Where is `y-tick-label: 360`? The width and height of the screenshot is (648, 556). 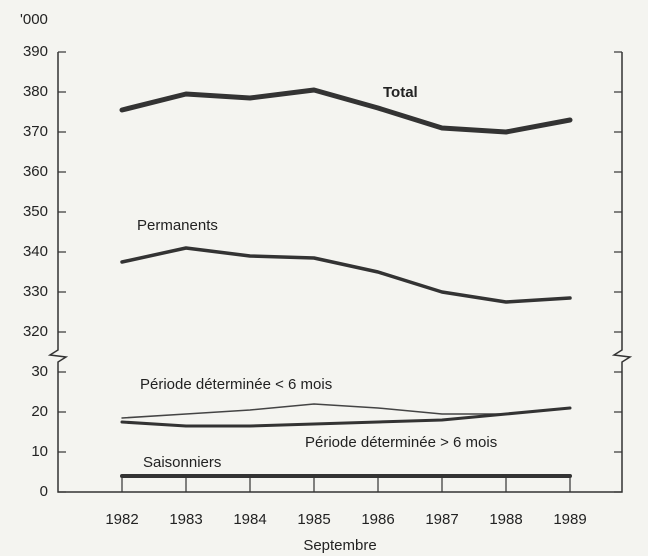
y-tick-label: 360 is located at coordinates (35, 171).